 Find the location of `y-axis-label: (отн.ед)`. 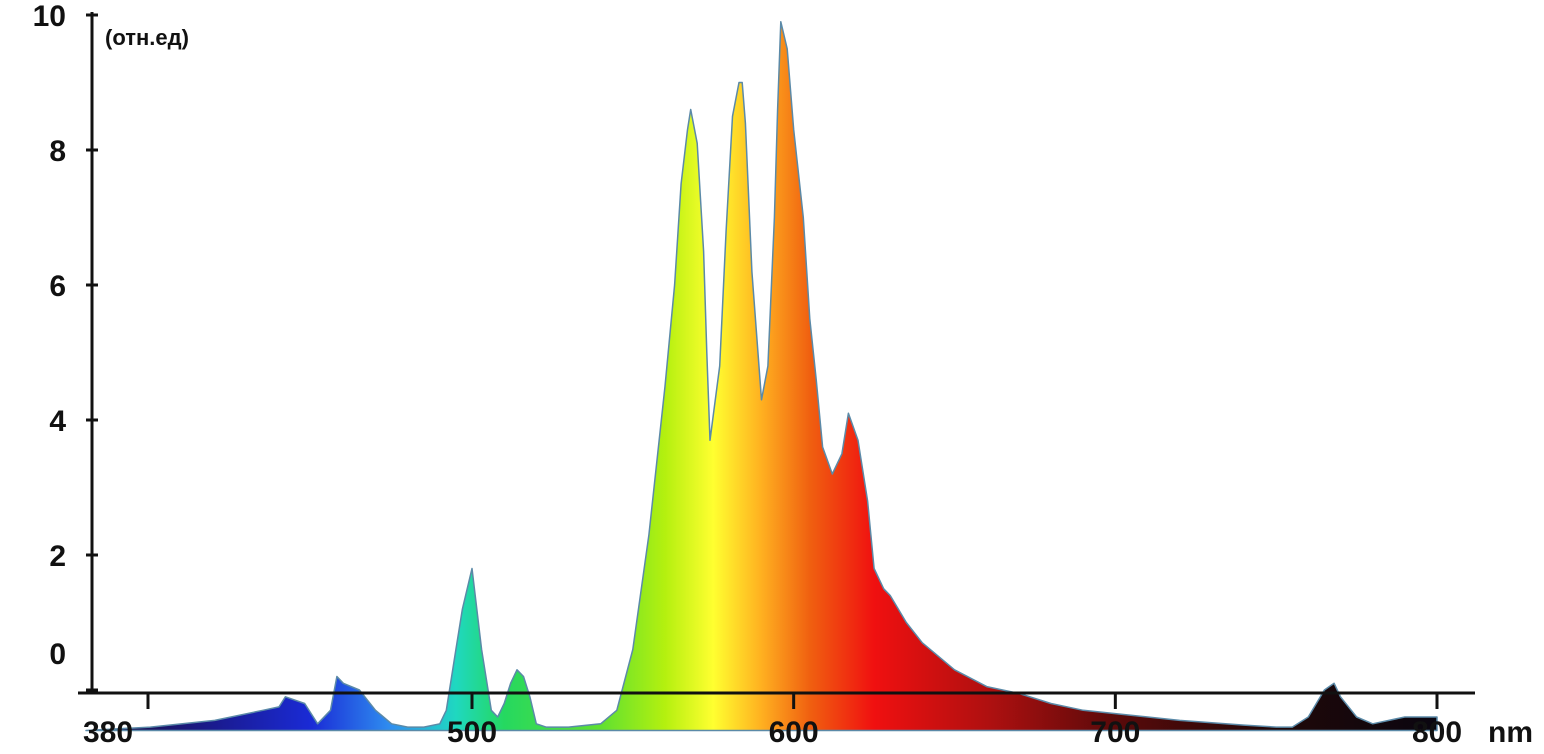

y-axis-label: (отн.ед) is located at coordinates (147, 37).